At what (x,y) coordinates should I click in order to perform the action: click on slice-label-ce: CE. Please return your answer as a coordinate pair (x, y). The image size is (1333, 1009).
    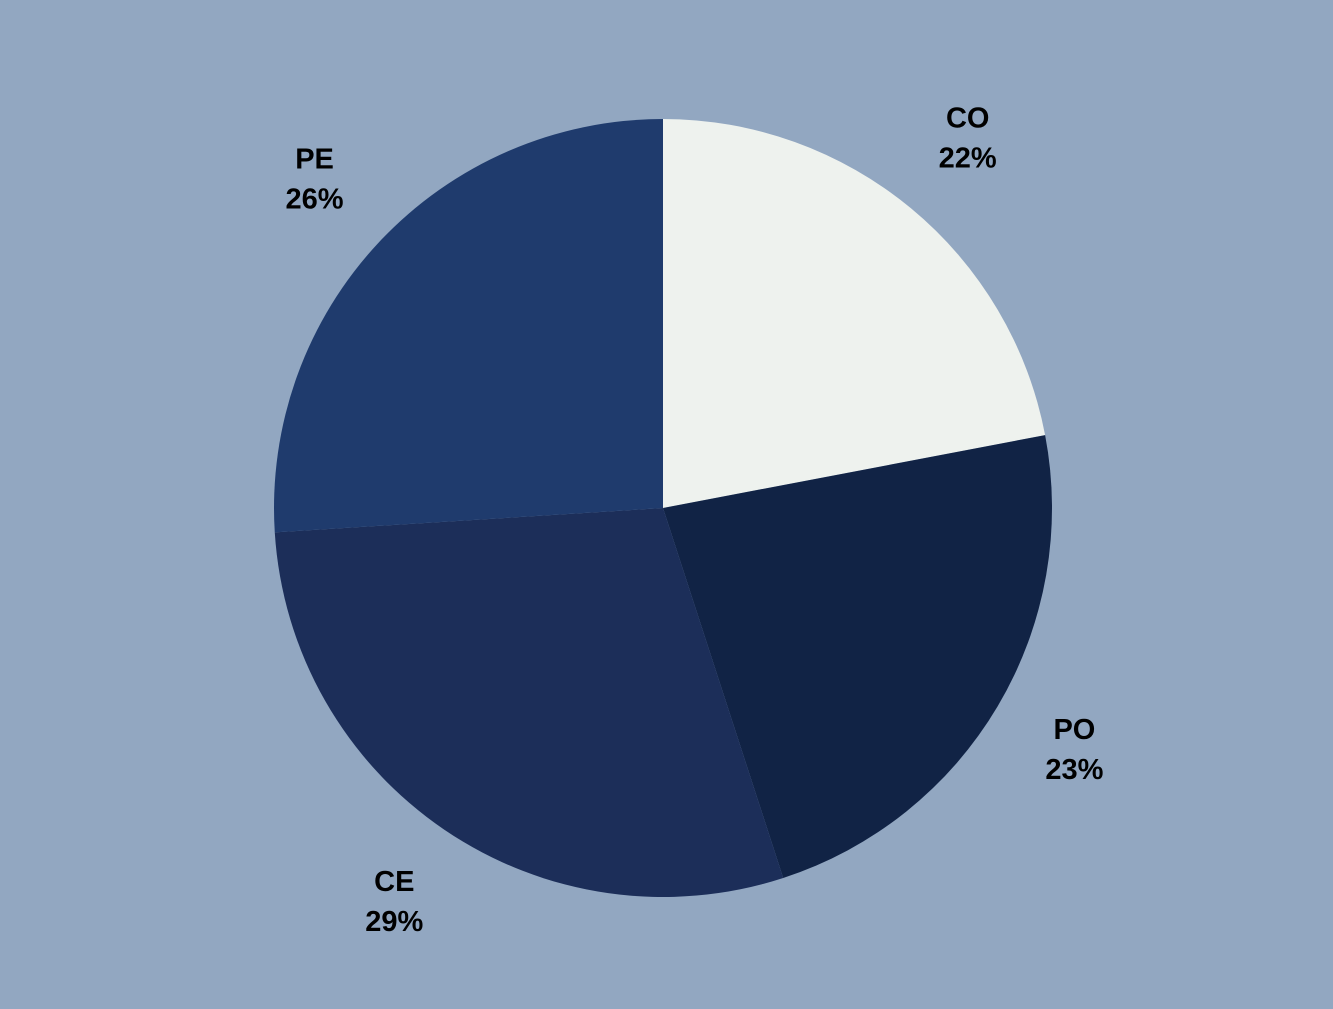
    Looking at the image, I should click on (394, 882).